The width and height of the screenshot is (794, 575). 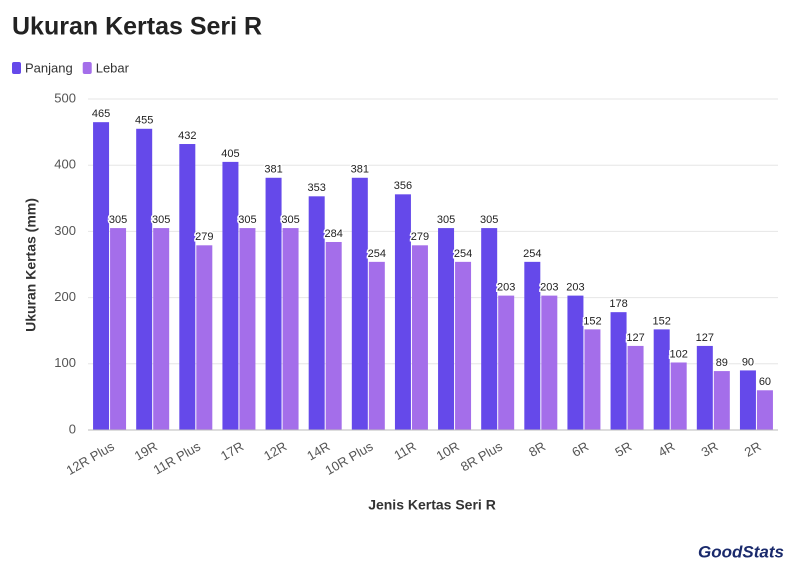 What do you see at coordinates (618, 304) in the screenshot?
I see `value-label: 178` at bounding box center [618, 304].